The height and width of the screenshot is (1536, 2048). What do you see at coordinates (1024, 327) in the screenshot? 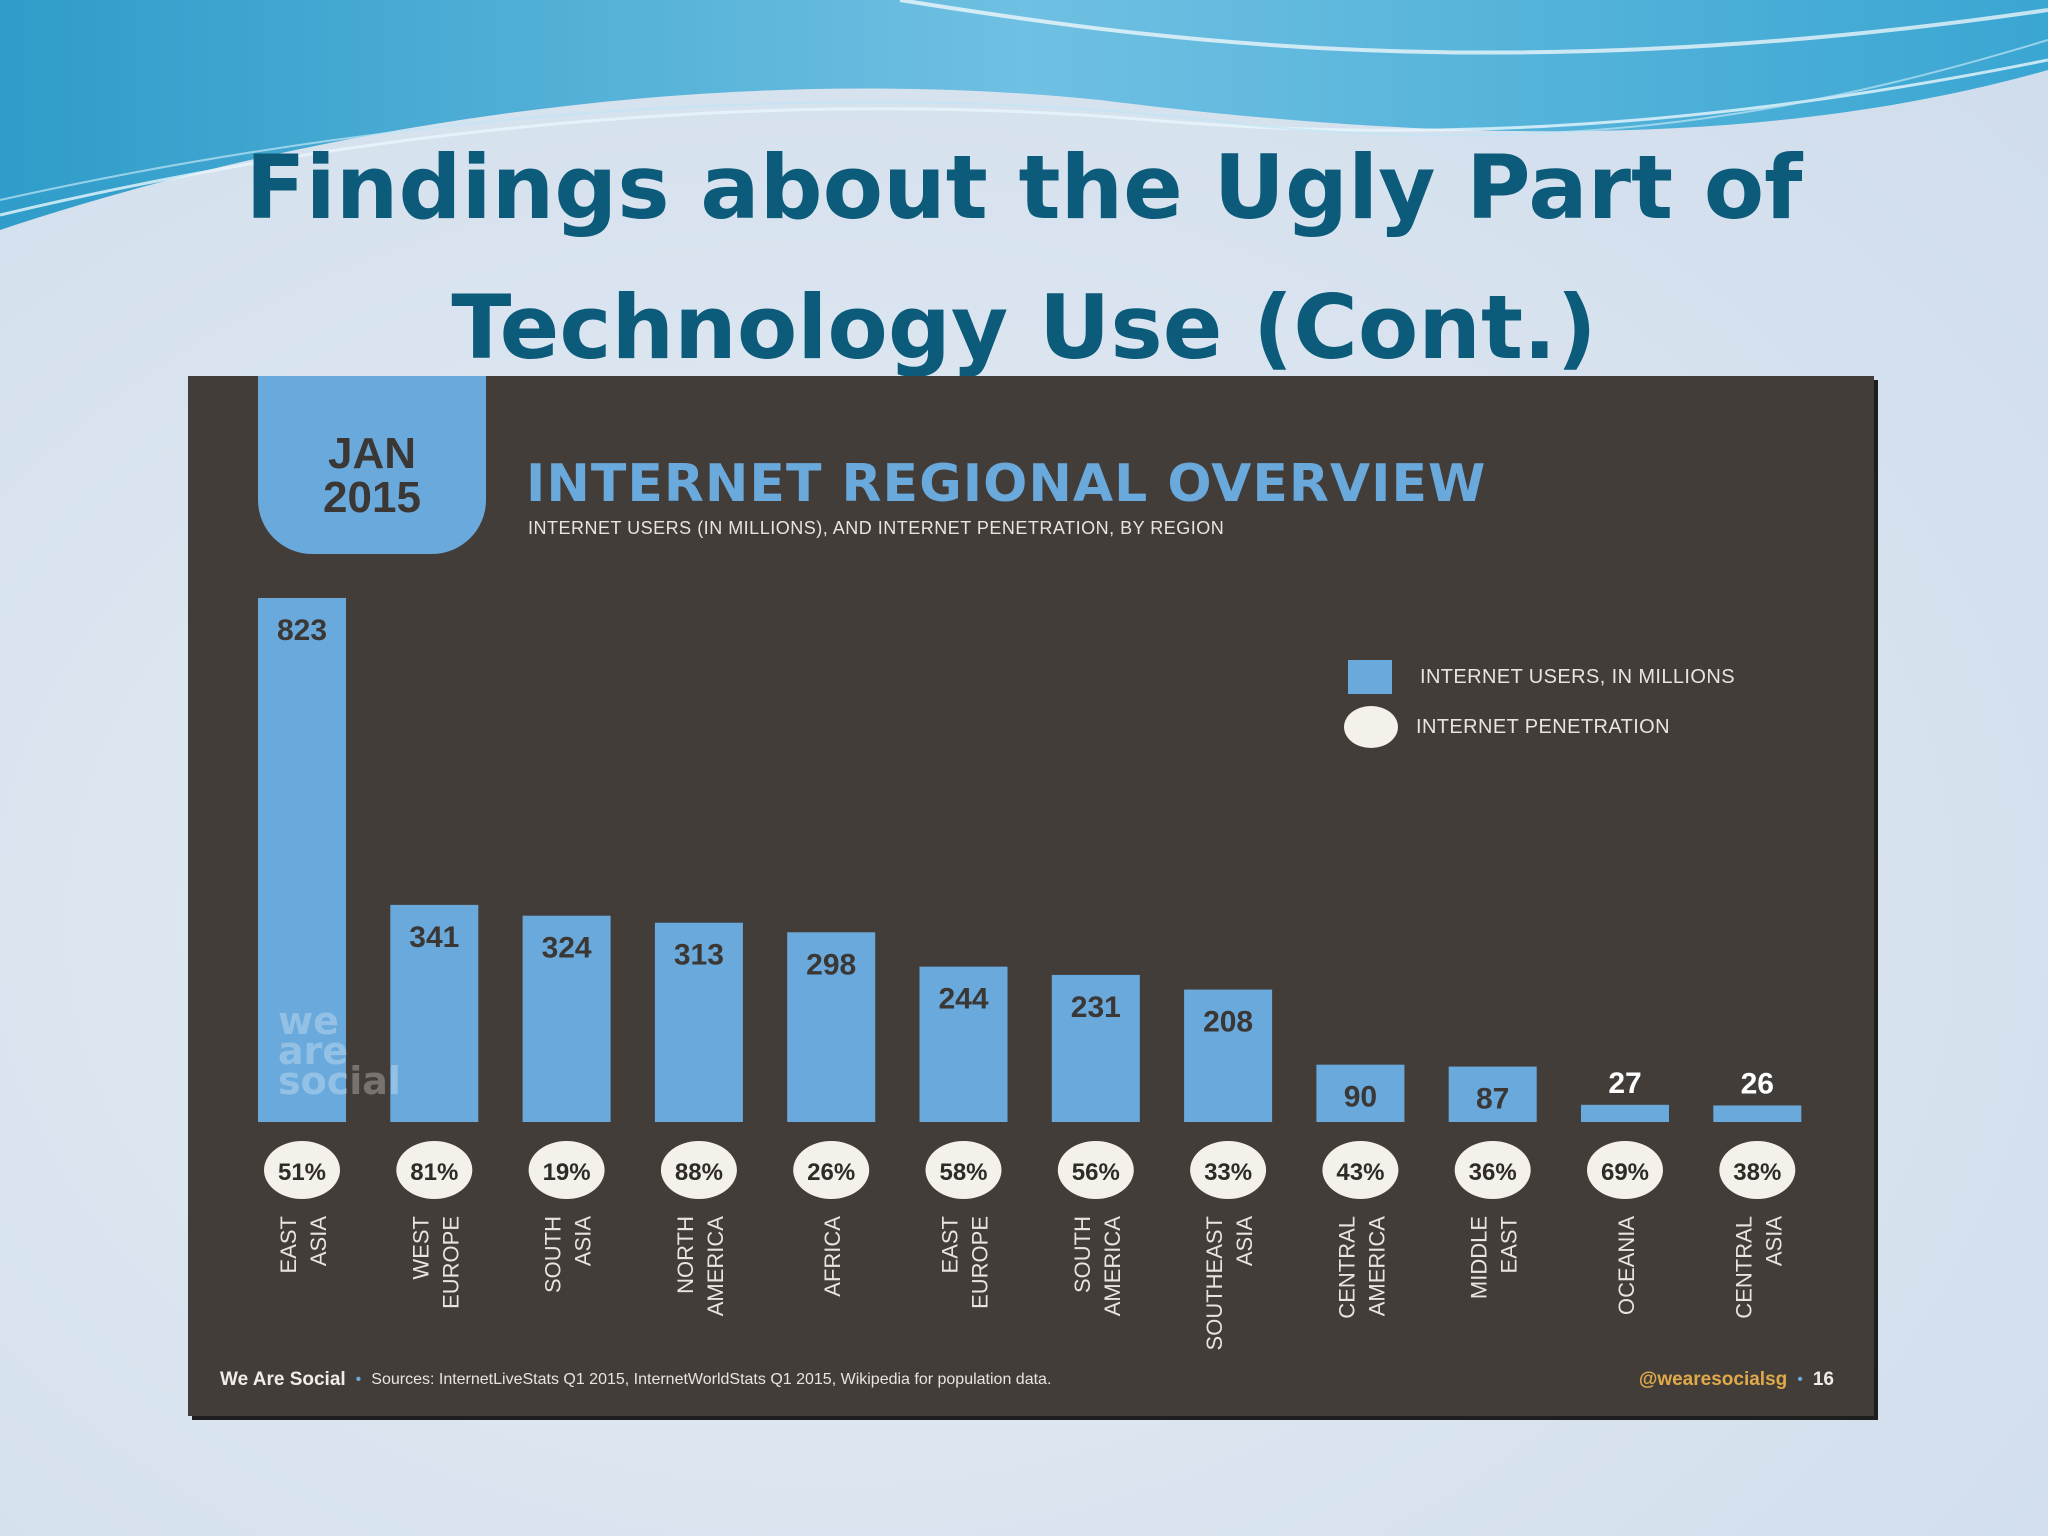
I see `slide-title-line-2: Technology Use (Cont.)` at bounding box center [1024, 327].